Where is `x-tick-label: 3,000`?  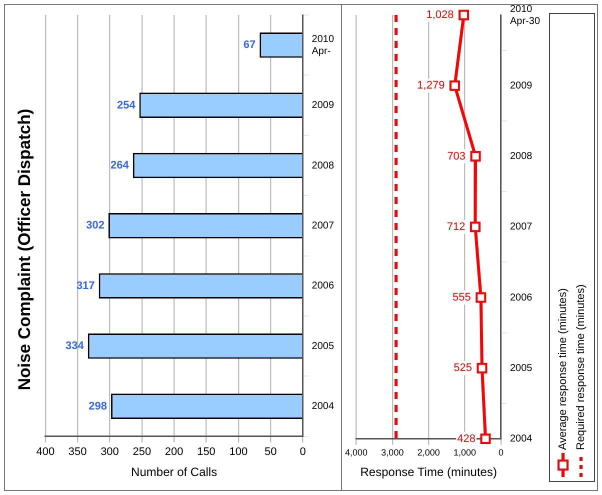 x-tick-label: 3,000 is located at coordinates (392, 453).